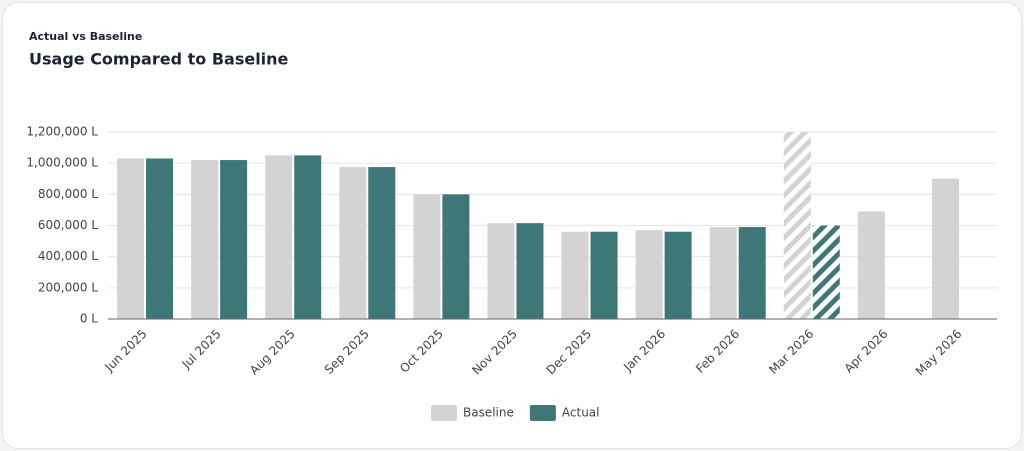  What do you see at coordinates (581, 413) in the screenshot?
I see `legend-label: Actual` at bounding box center [581, 413].